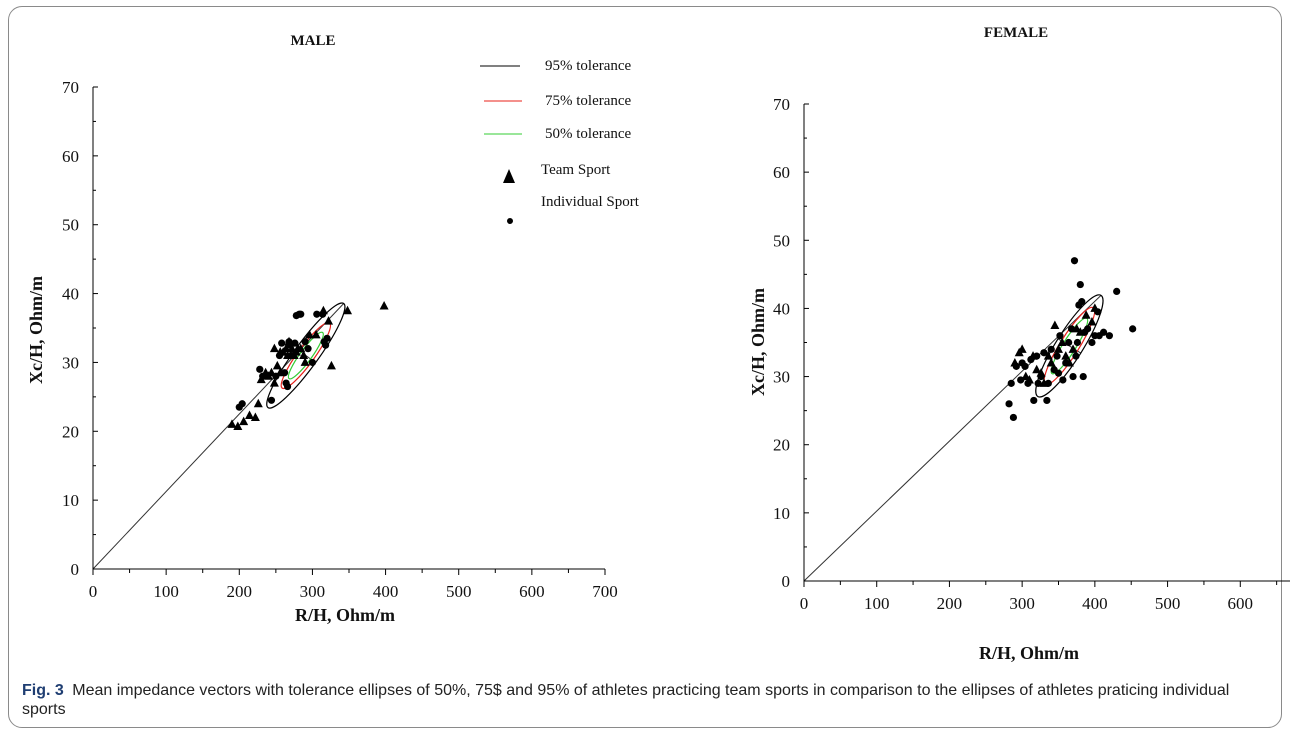 The image size is (1290, 734). What do you see at coordinates (877, 603) in the screenshot?
I see `female-x-tick-label: 100` at bounding box center [877, 603].